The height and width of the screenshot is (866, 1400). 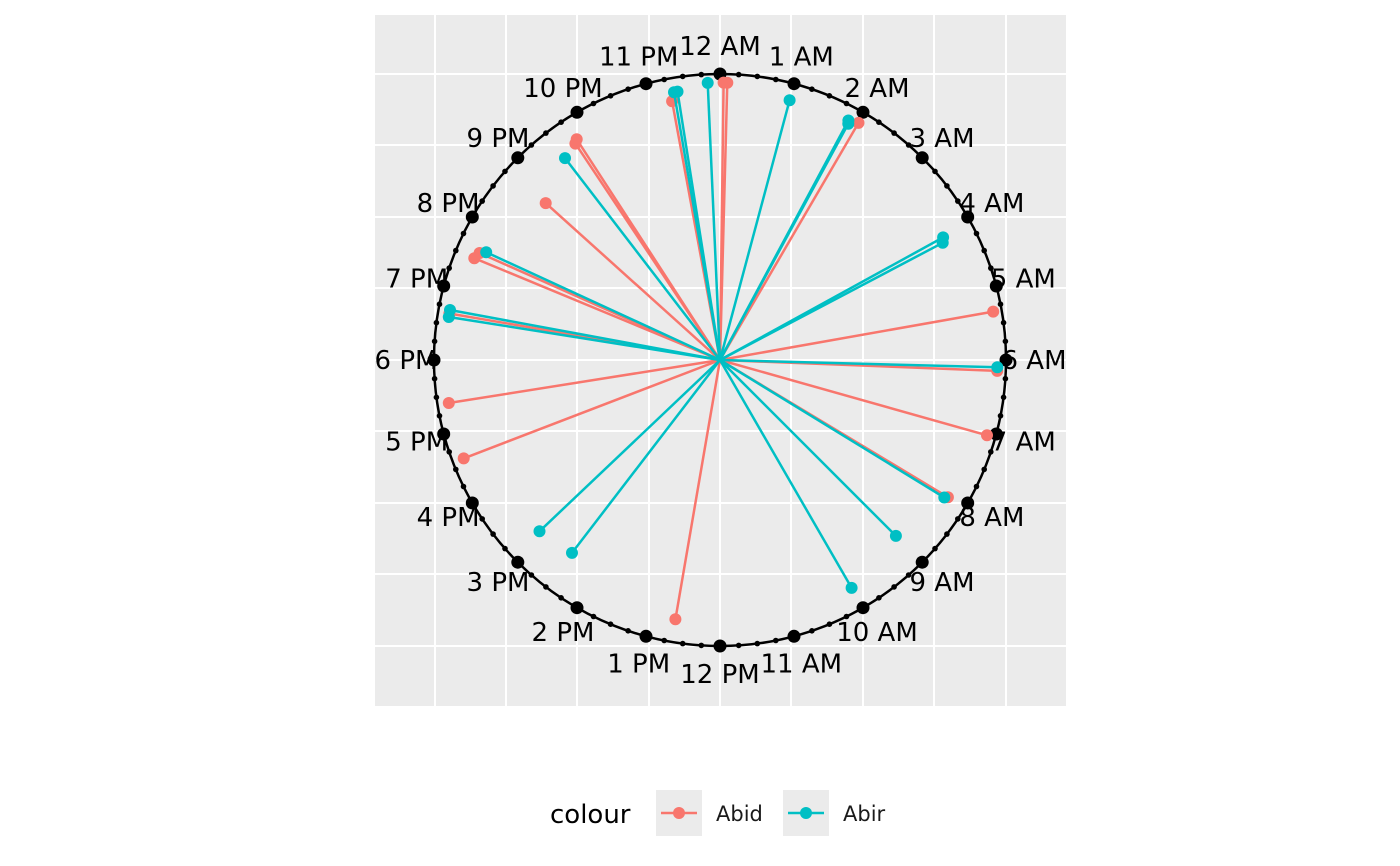 I want to click on hour-label-8: 8 AM, so click(x=991, y=518).